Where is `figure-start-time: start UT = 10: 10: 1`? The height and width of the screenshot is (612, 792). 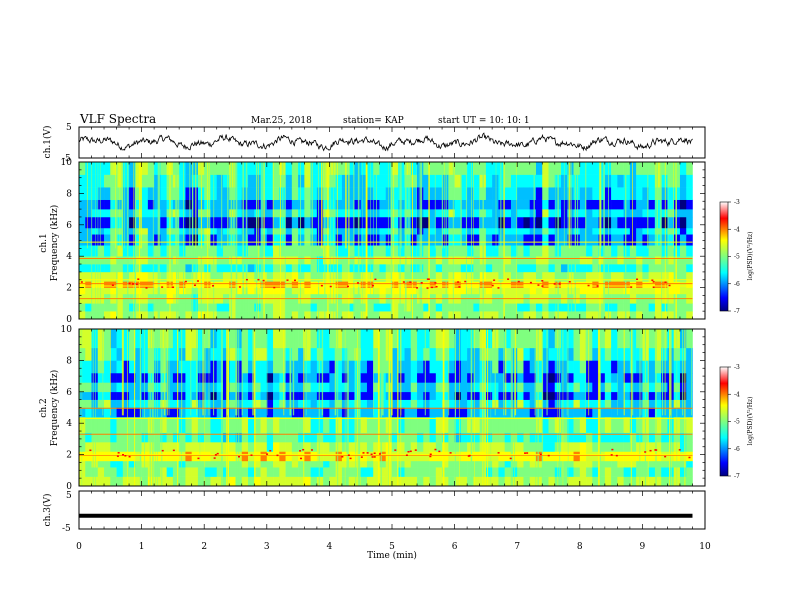
figure-start-time: start UT = 10: 10: 1 is located at coordinates (484, 121).